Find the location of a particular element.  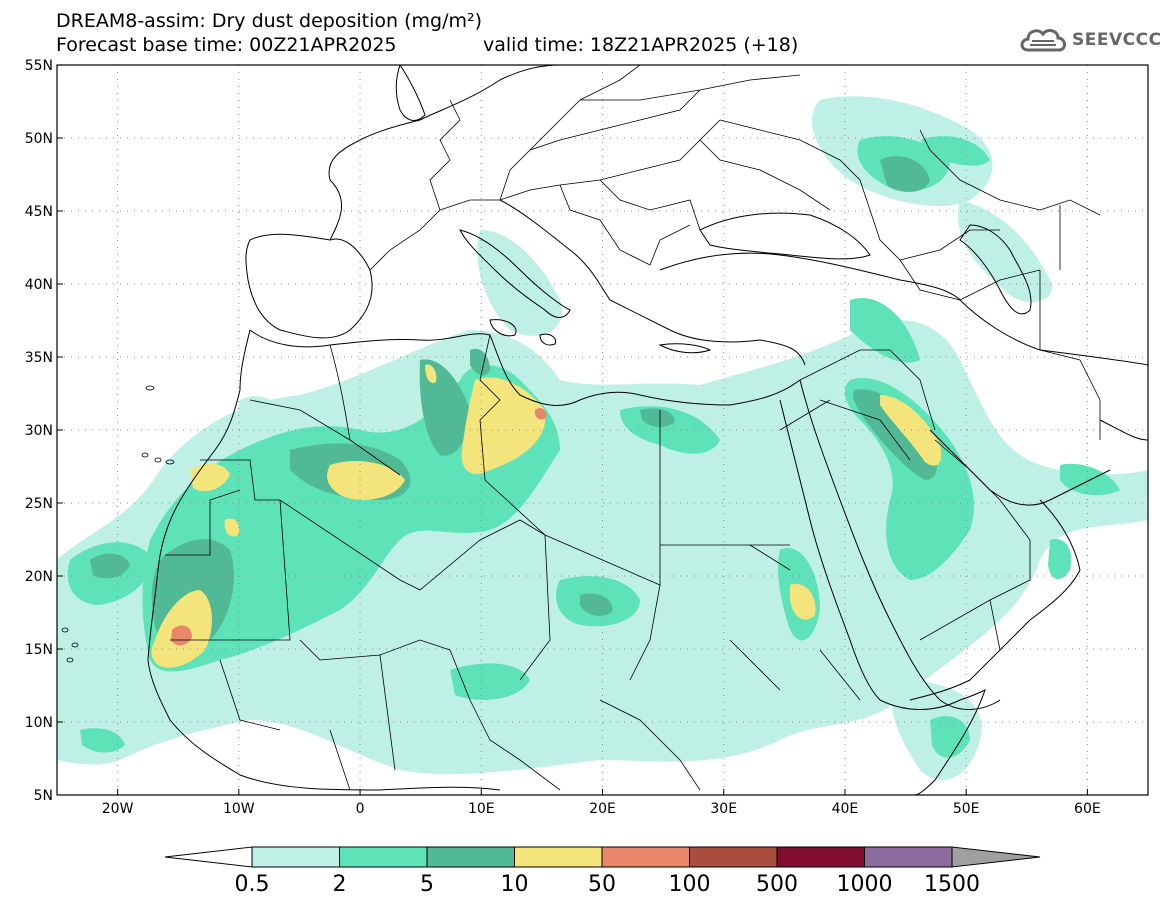

latitude-labels: 55N 50N 45N 40N 35N 30N 25N 20N 15N 10N 5N is located at coordinates (39, 431).